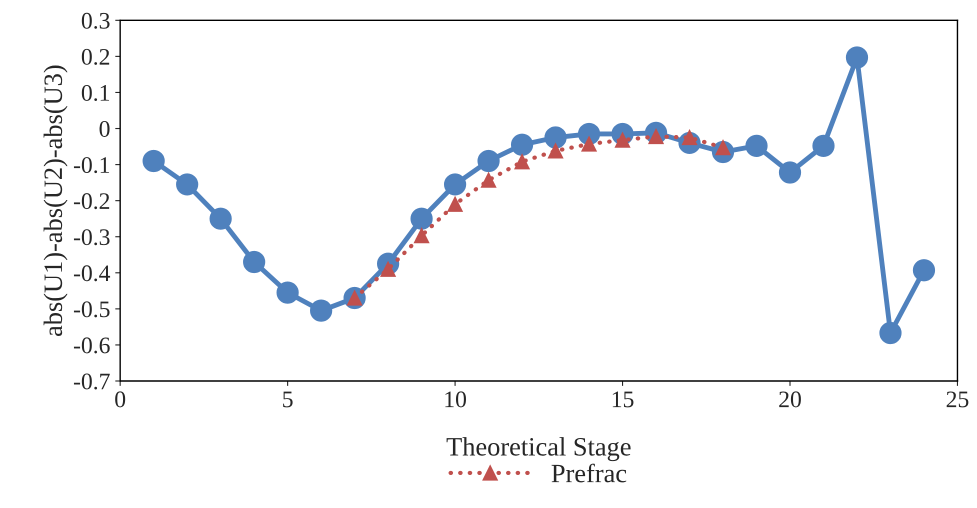 Image resolution: width=977 pixels, height=508 pixels. What do you see at coordinates (56, 201) in the screenshot?
I see `y-axis-title: abs(U1)-abs(U2)-abs(U3)` at bounding box center [56, 201].